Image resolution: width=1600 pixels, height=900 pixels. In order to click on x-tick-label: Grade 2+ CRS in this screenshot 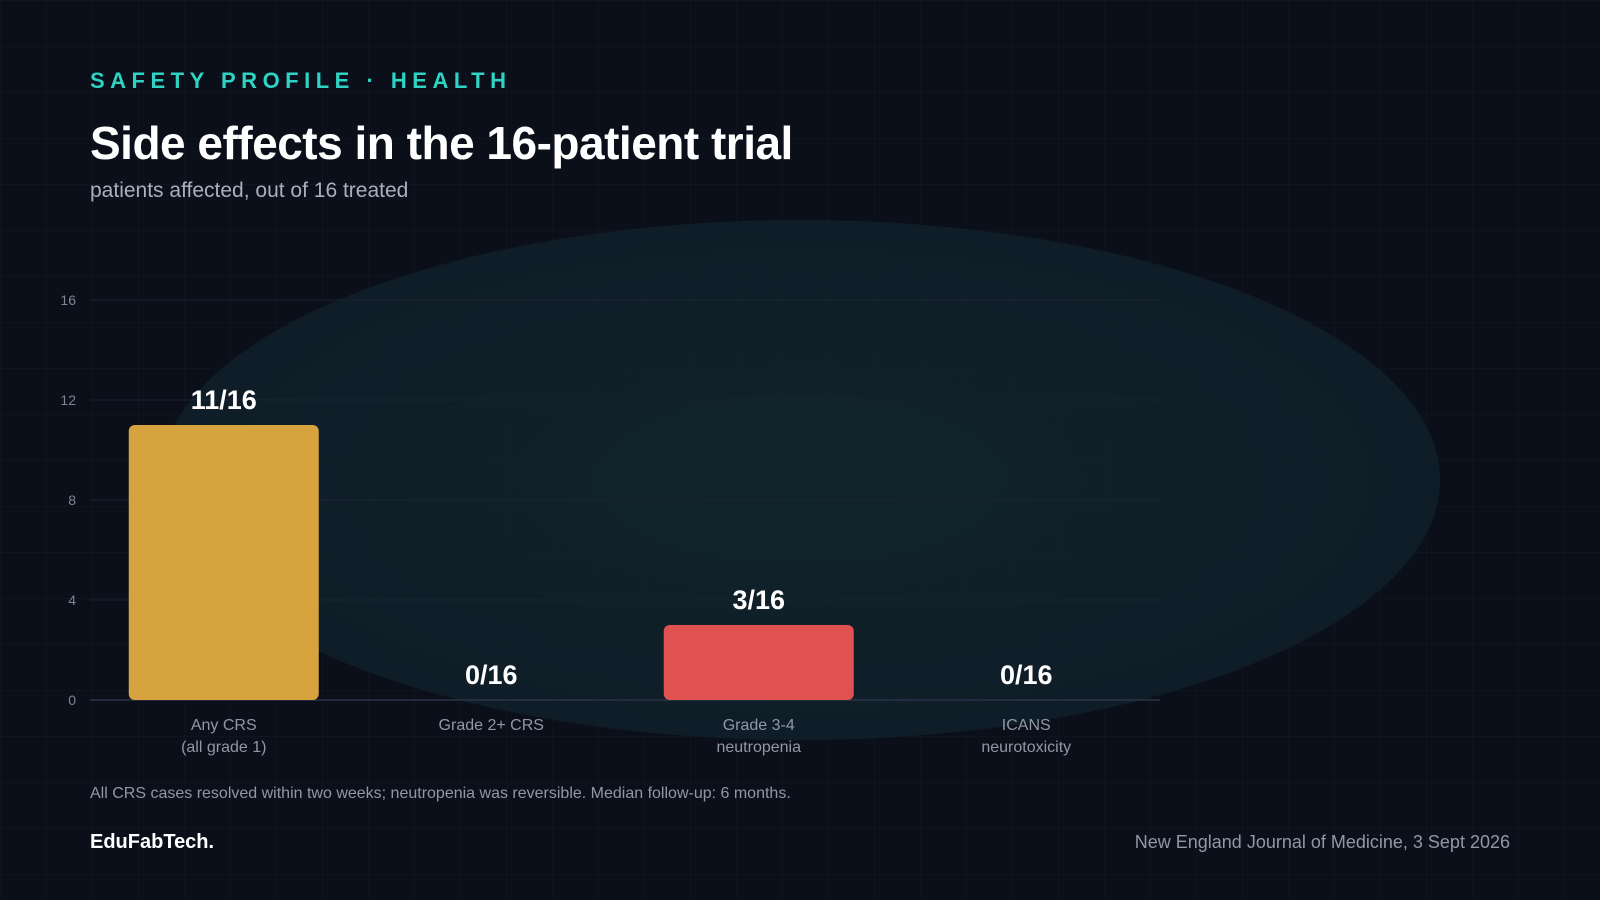, I will do `click(491, 725)`.